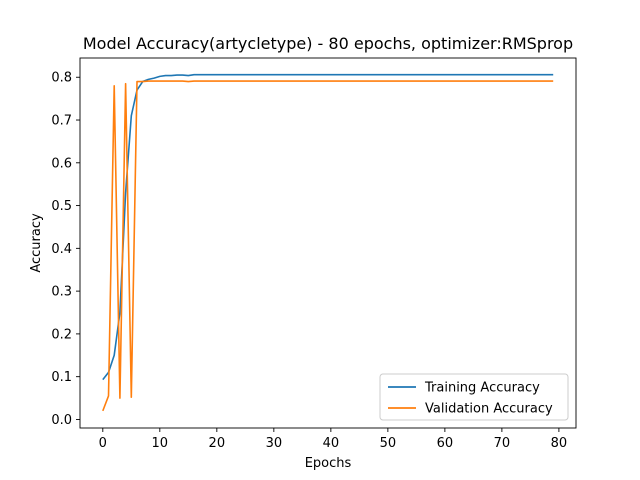  What do you see at coordinates (217, 443) in the screenshot?
I see `x-tick-label: 20` at bounding box center [217, 443].